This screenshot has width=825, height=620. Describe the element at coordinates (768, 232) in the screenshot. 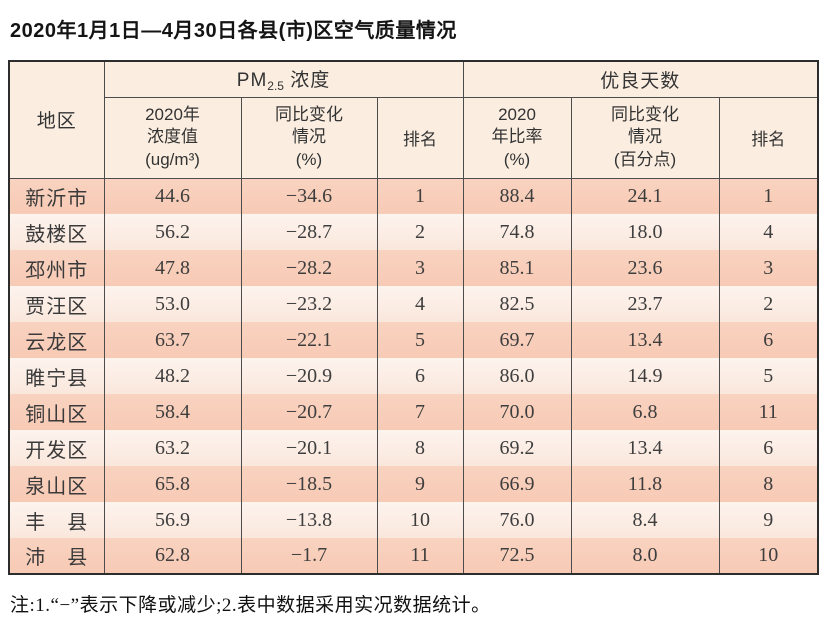

I see `gd-rank-cell: 4` at that location.